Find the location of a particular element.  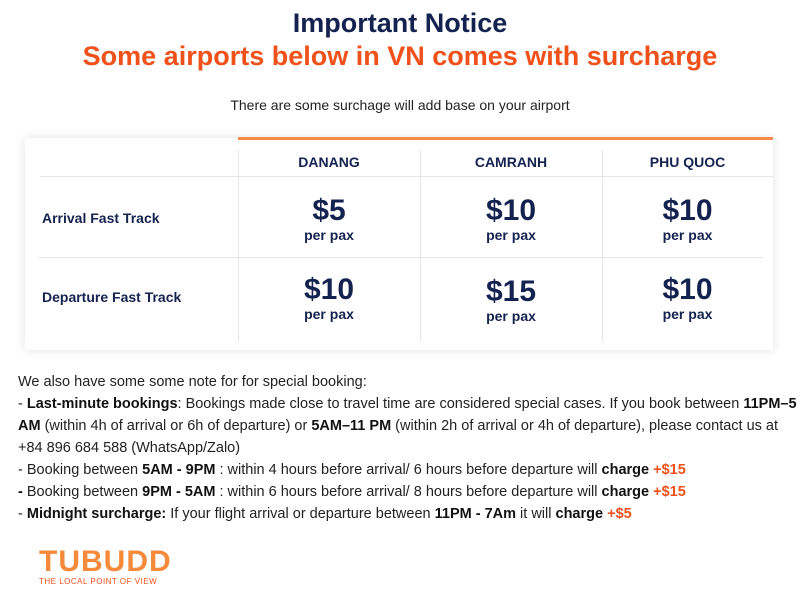

column-header-danang: DANANG is located at coordinates (329, 162).